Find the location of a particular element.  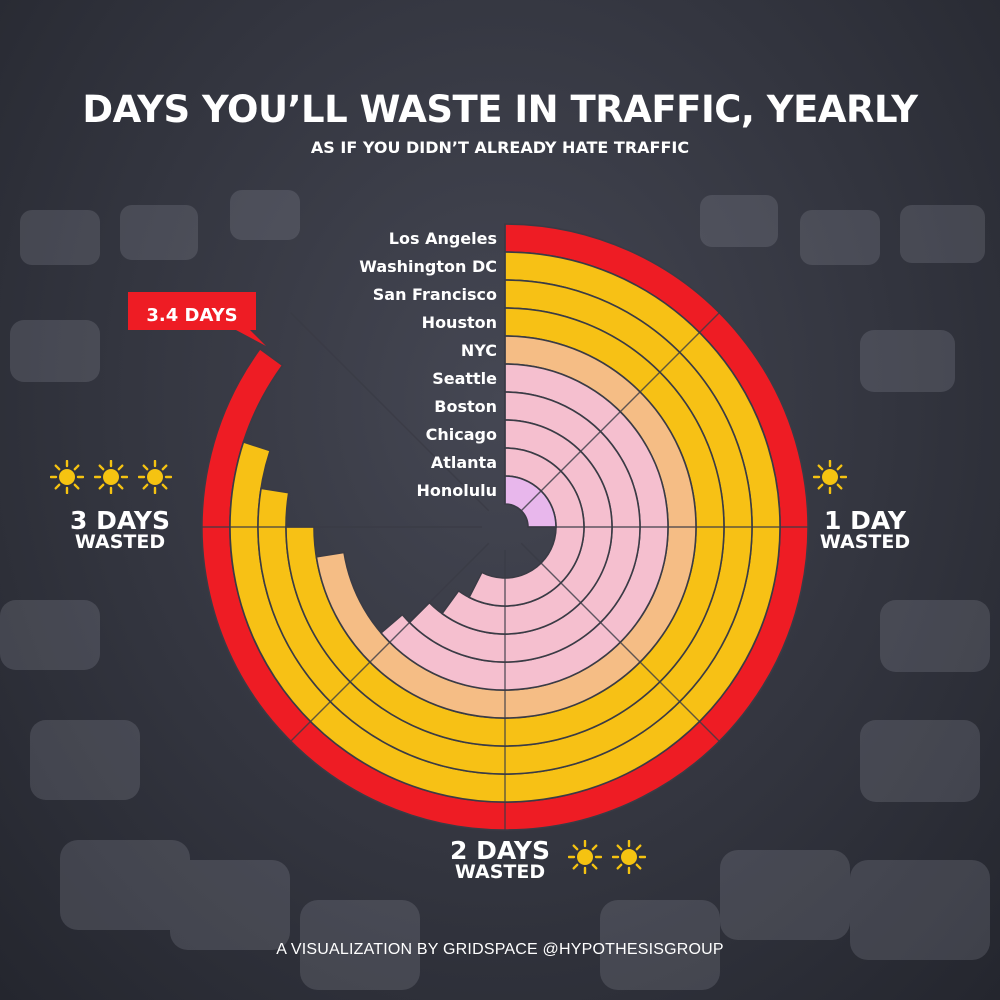

category-label: Houston is located at coordinates (459, 322).